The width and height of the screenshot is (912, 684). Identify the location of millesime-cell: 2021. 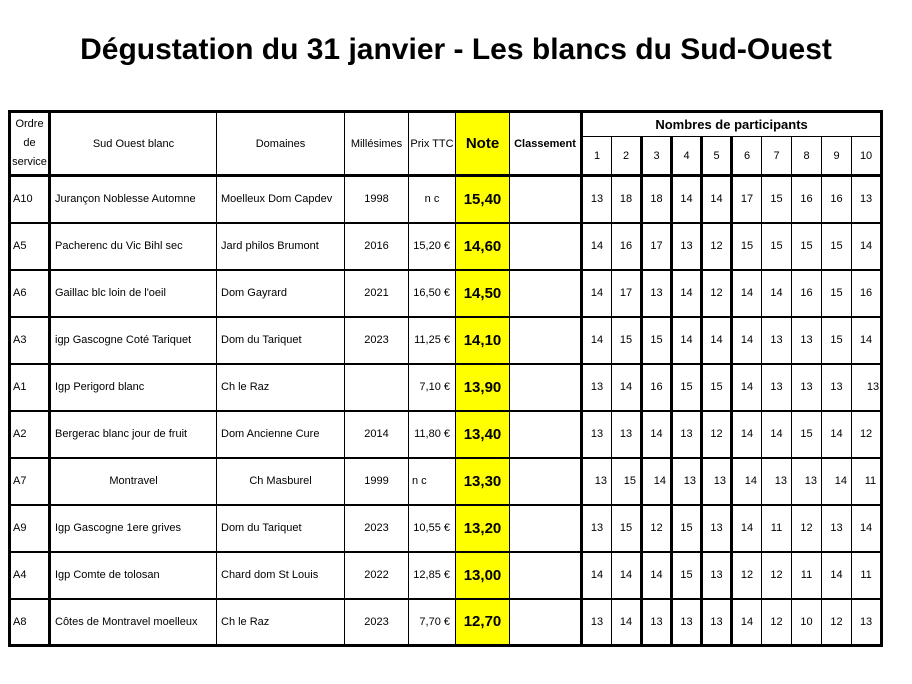
(376, 293).